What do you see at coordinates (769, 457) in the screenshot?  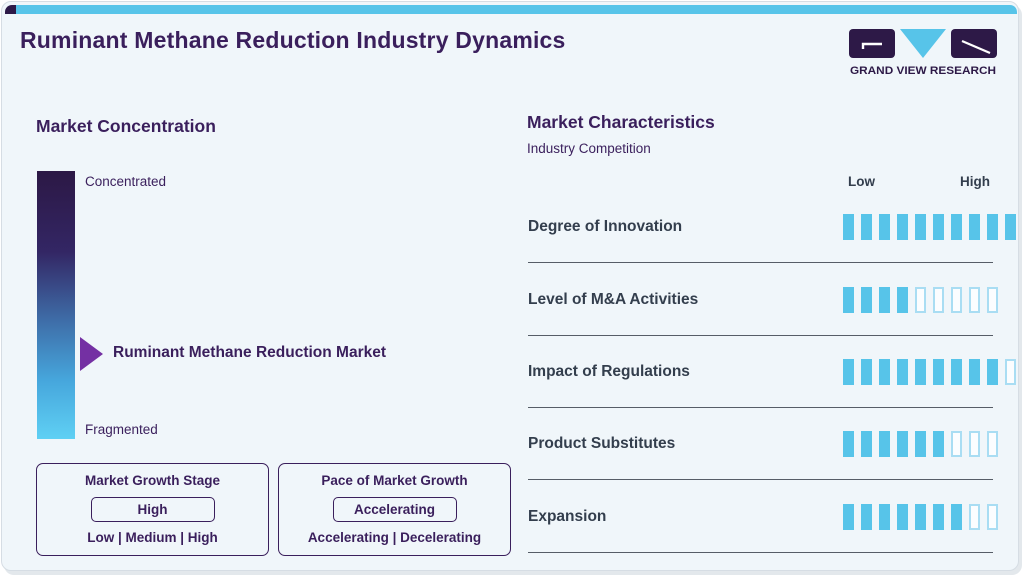 I see `characteristic-row-substitutes: Product Substitutes` at bounding box center [769, 457].